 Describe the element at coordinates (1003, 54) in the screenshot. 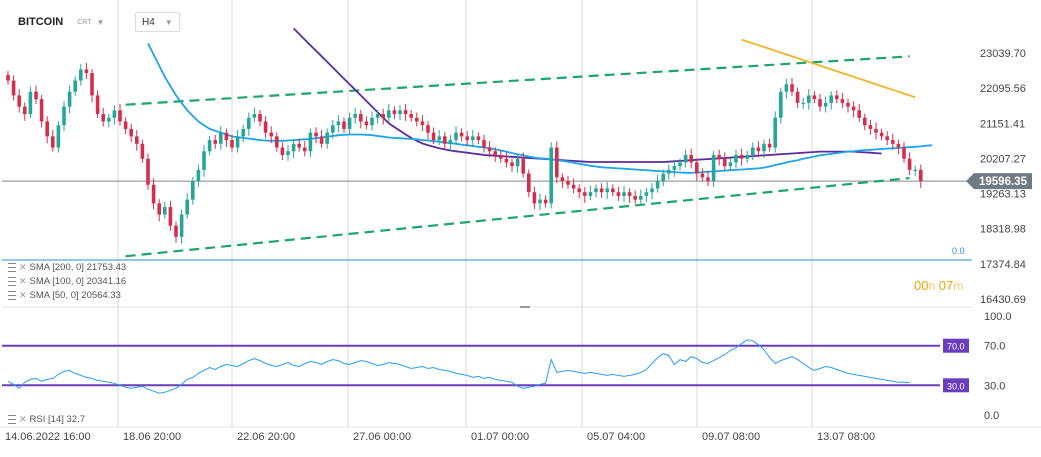

I see `price-tick-label: 23039.70` at that location.